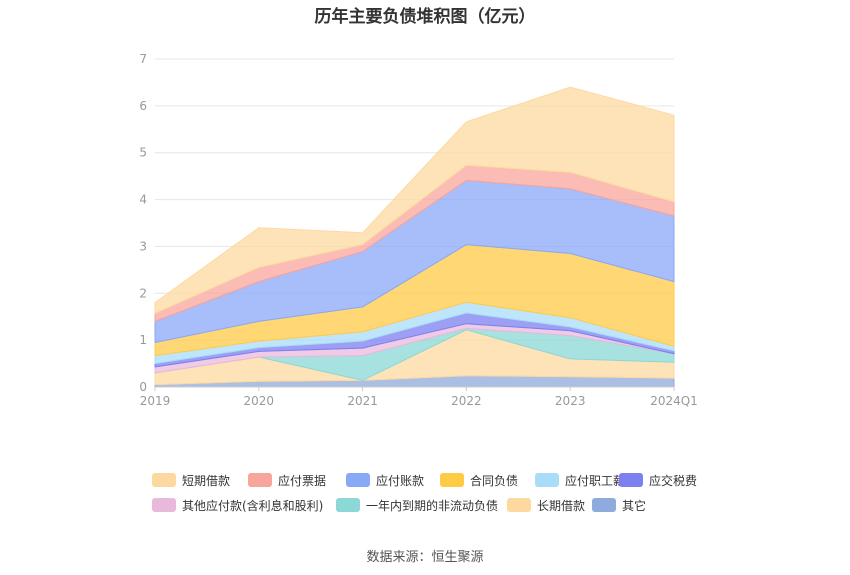 The width and height of the screenshot is (850, 575). What do you see at coordinates (425, 17) in the screenshot?
I see `chart-title: 历年主要负债堆积图（亿元）` at bounding box center [425, 17].